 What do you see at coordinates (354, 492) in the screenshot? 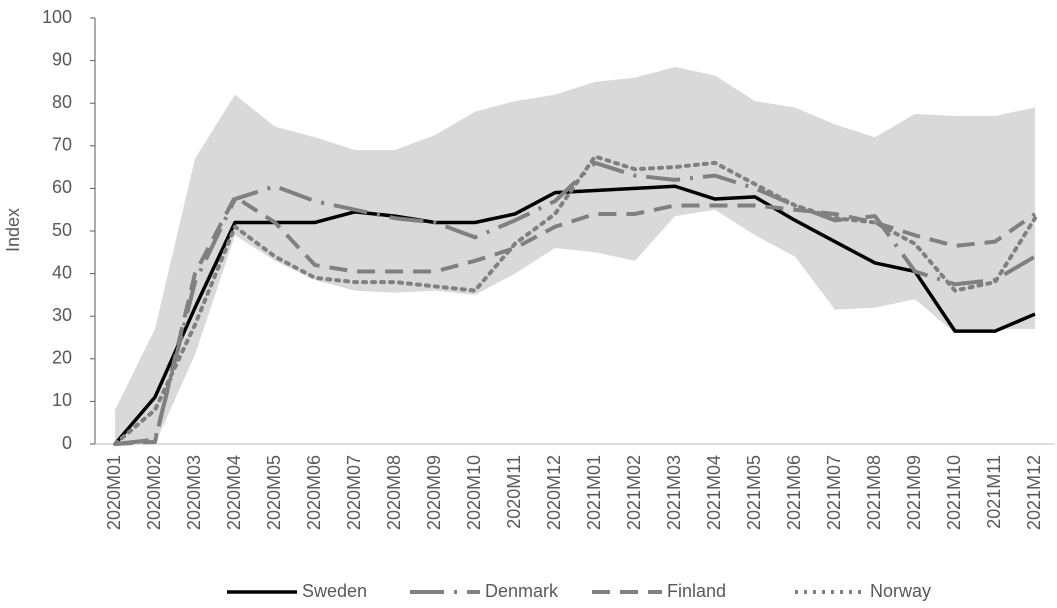
I see `x-tick-label: 2020M07` at bounding box center [354, 492].